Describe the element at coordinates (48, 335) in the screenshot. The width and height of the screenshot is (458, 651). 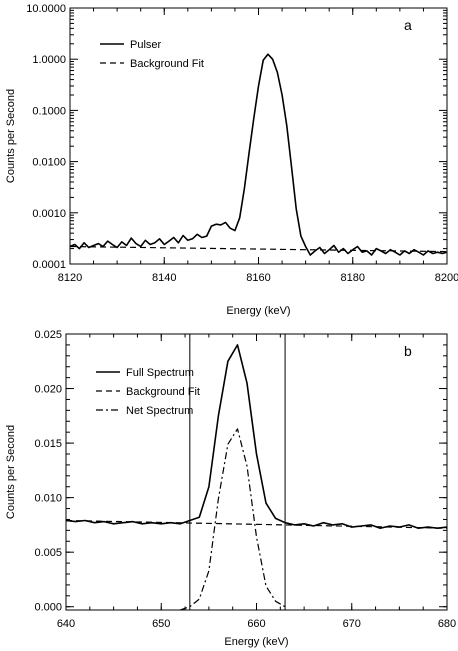
I see `y-tick-label: 0.025` at that location.